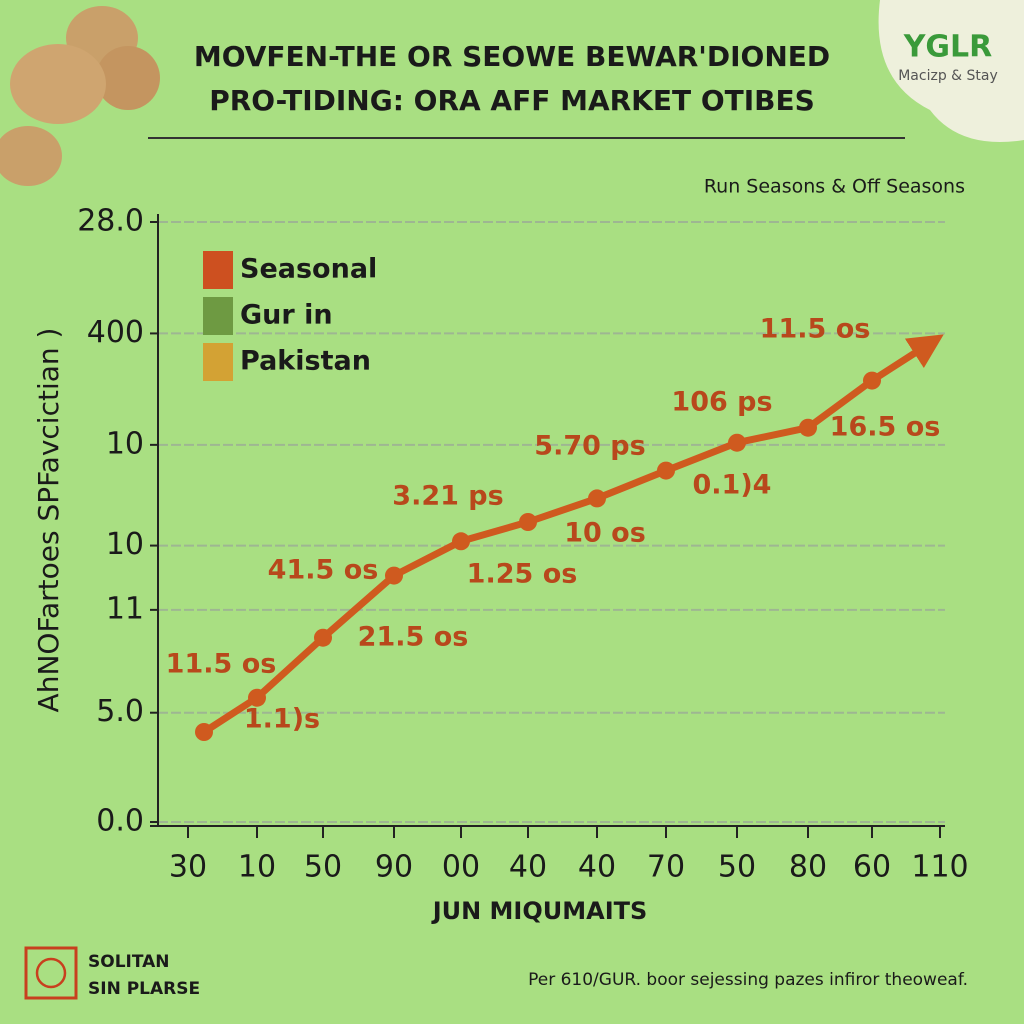 The height and width of the screenshot is (1024, 1024). I want to click on y-tick-label: 11, so click(125, 608).